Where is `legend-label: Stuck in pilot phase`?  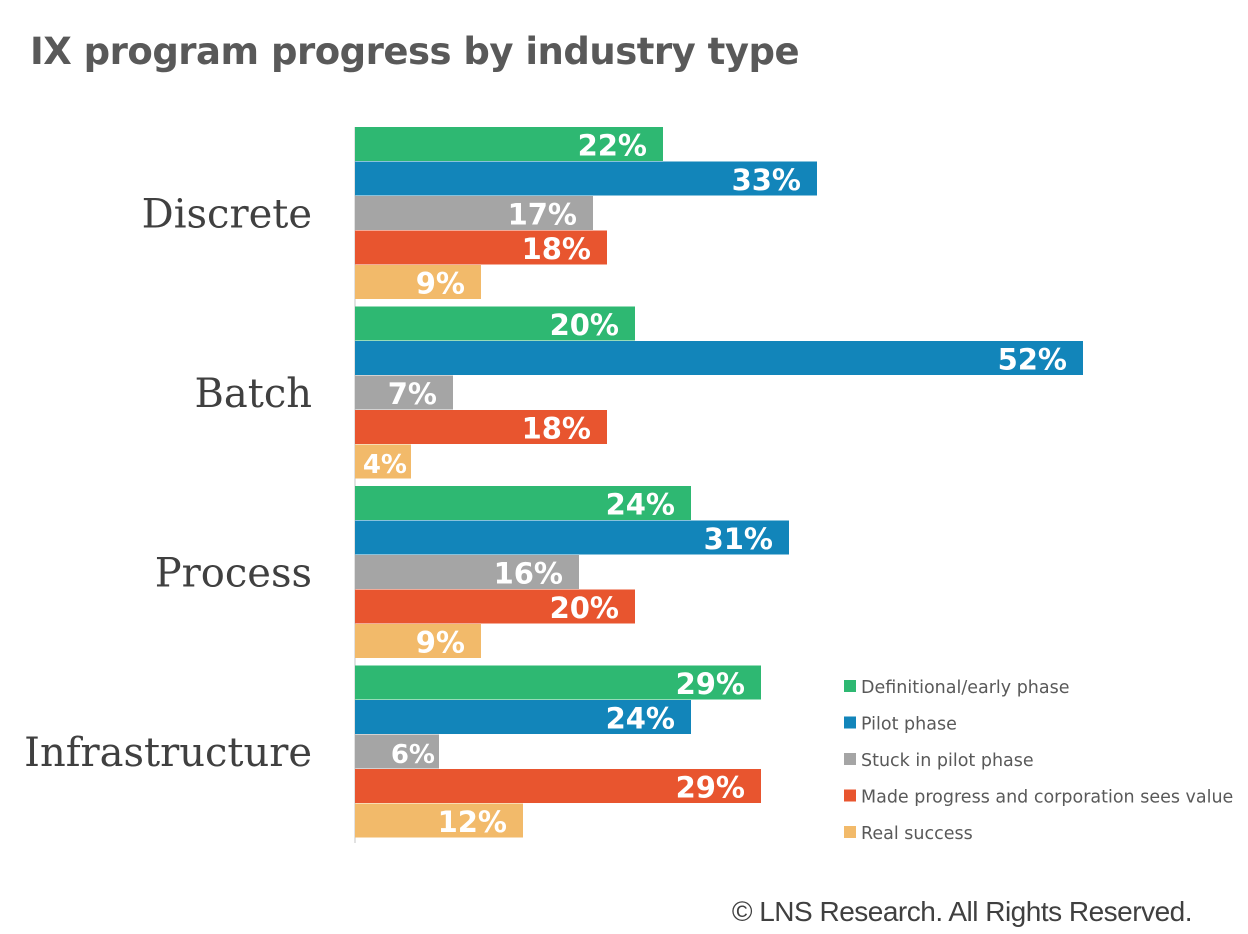
legend-label: Stuck in pilot phase is located at coordinates (947, 761).